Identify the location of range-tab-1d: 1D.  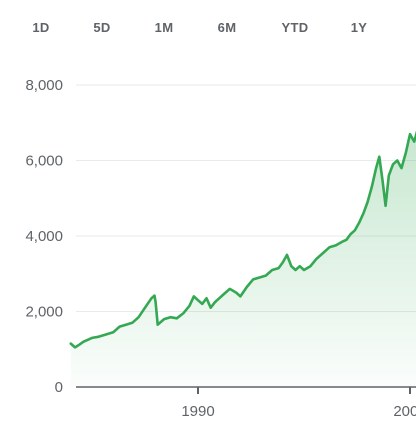
(41, 27).